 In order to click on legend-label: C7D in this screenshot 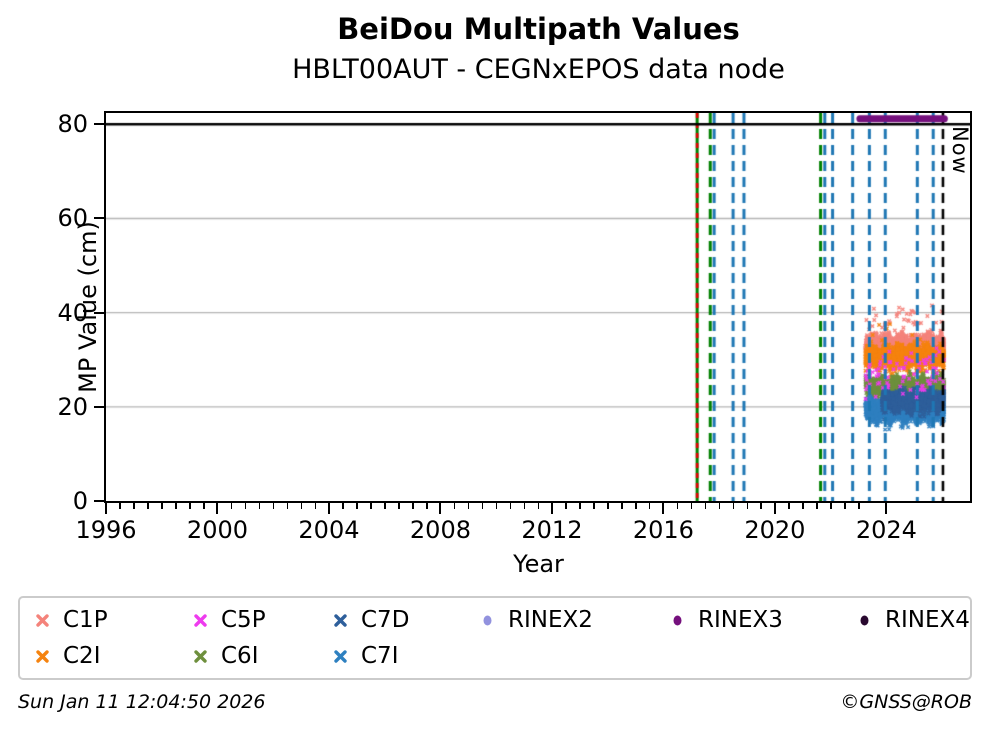, I will do `click(385, 620)`.